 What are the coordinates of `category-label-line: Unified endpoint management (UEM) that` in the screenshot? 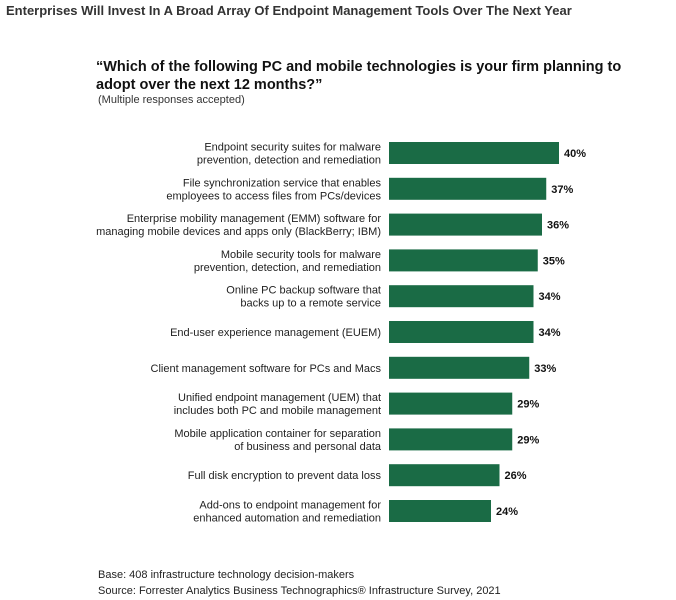 It's located at (279, 398).